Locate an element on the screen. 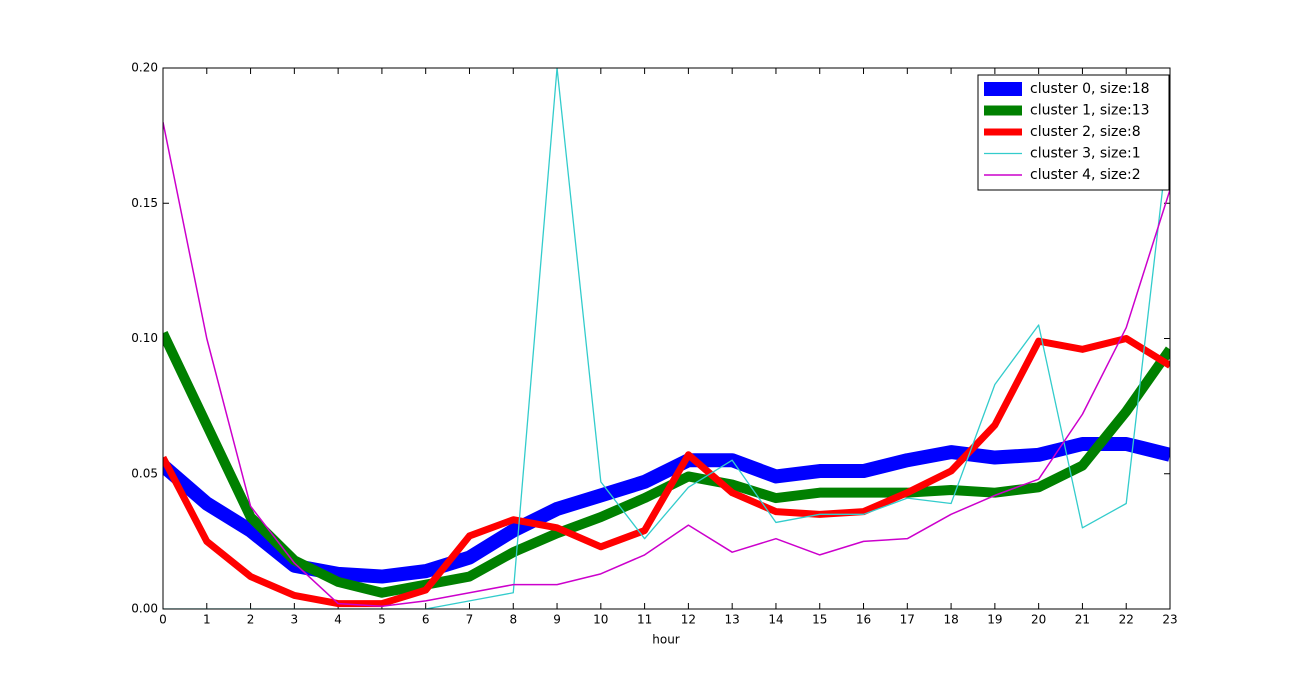 The height and width of the screenshot is (678, 1300). x-tick-label: 2 is located at coordinates (251, 620).